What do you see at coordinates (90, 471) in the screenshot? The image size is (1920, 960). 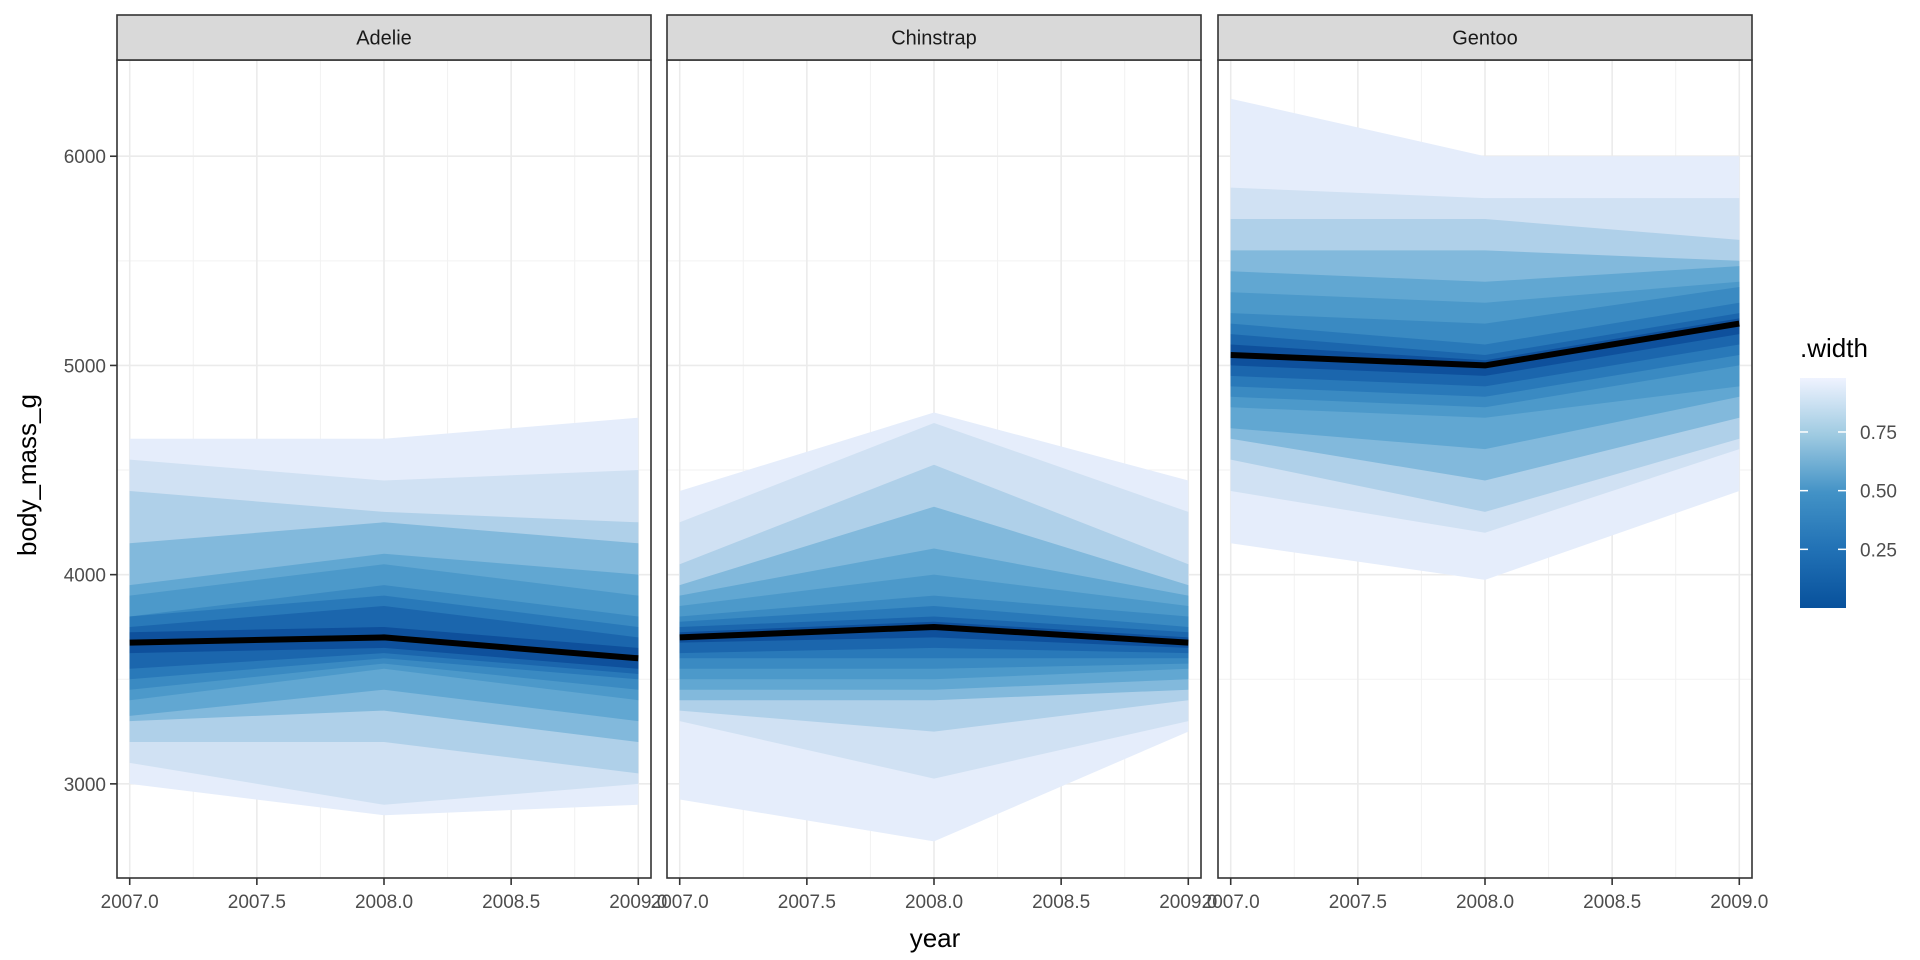 I see `y-axis: 3000 4000 5000 6000` at bounding box center [90, 471].